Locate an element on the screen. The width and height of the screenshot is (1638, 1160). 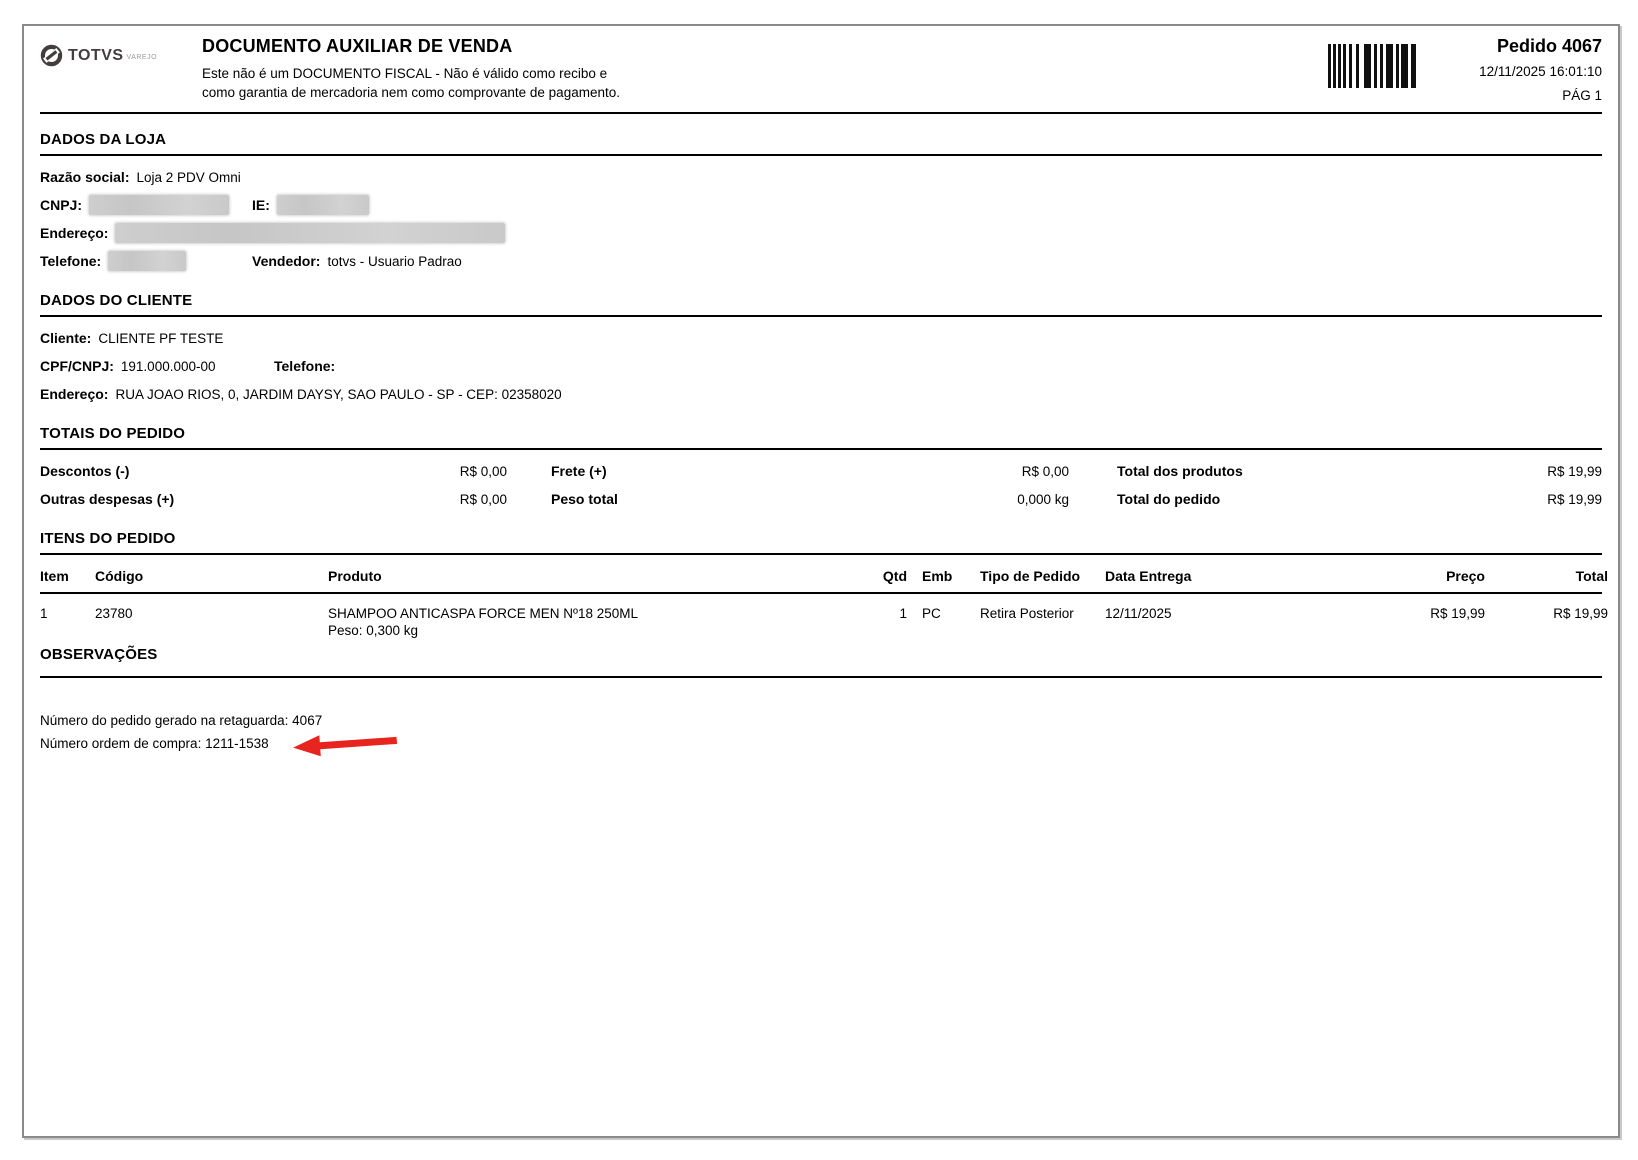
totvs-logo-icon is located at coordinates (51, 55).